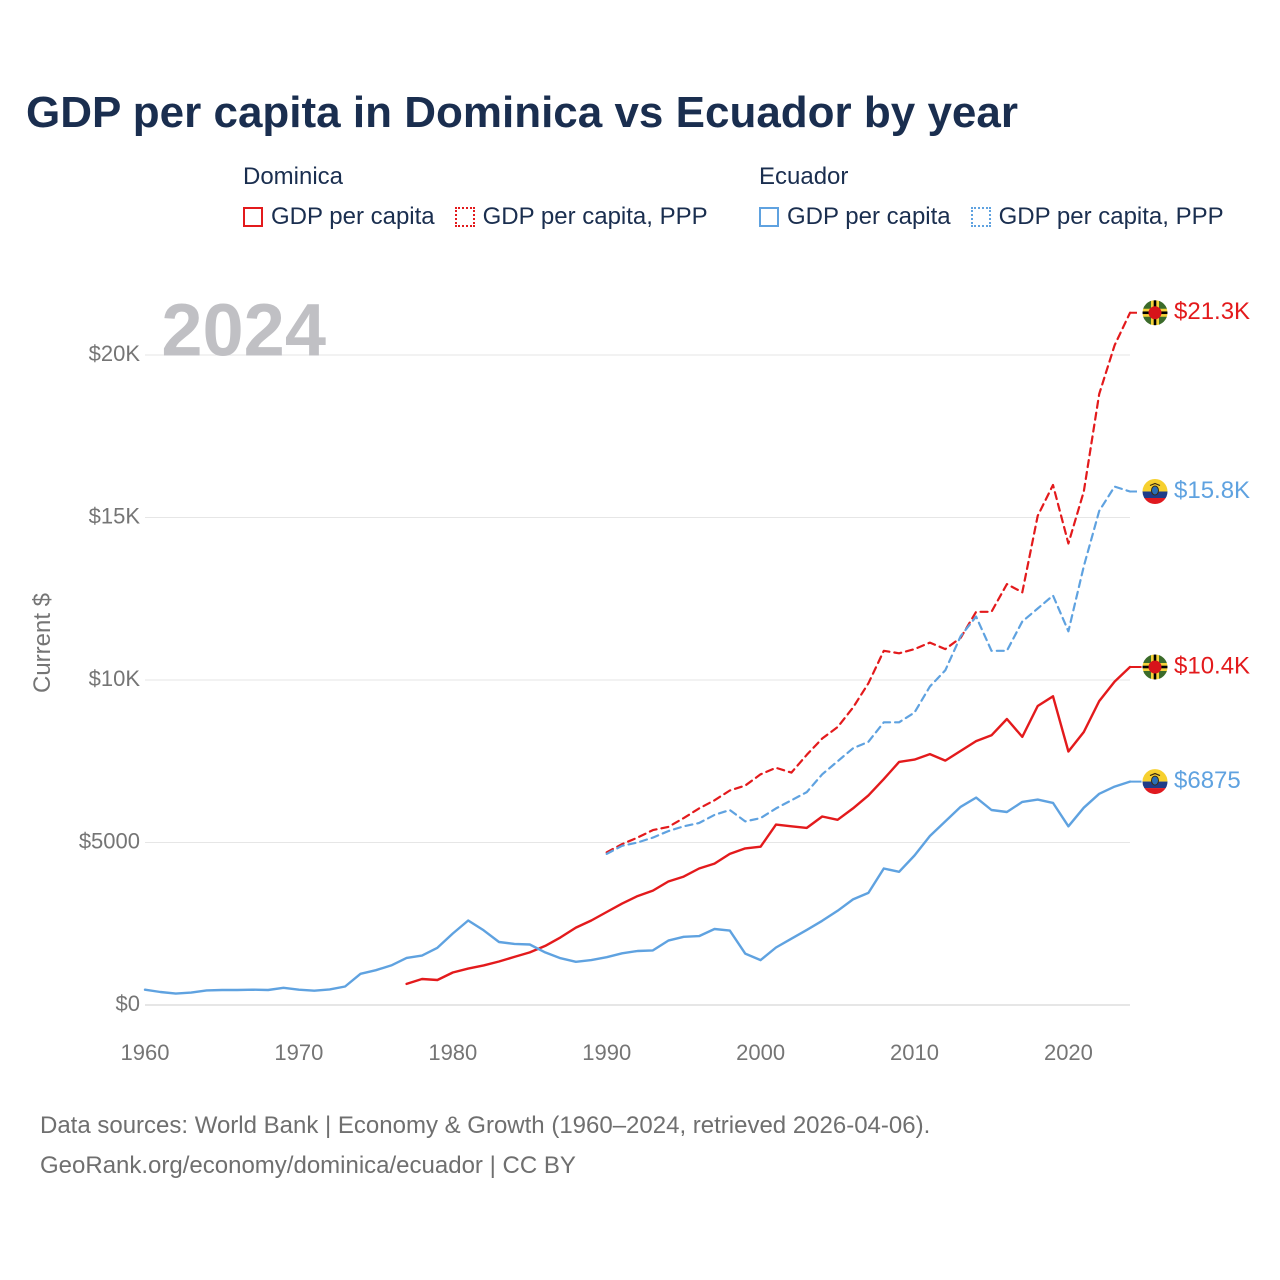  I want to click on legend-group-title: Dominica, so click(293, 176).